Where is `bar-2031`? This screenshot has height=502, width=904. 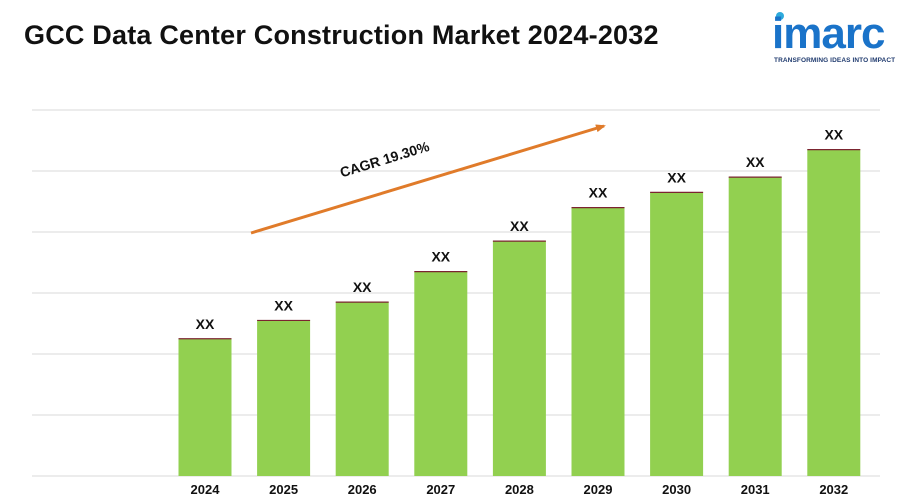
bar-2031 is located at coordinates (755, 326).